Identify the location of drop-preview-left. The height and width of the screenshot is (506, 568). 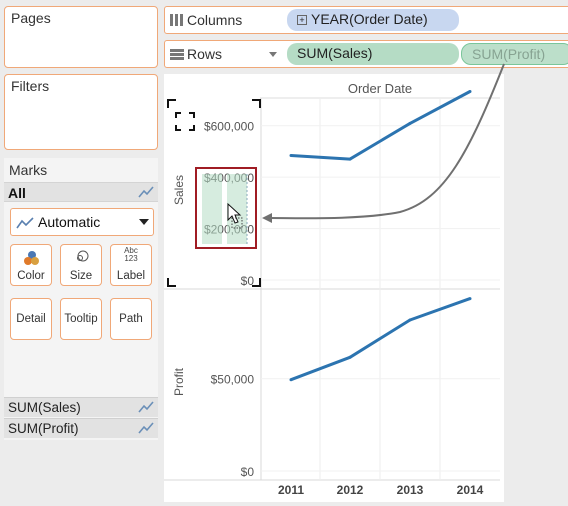
(212, 209).